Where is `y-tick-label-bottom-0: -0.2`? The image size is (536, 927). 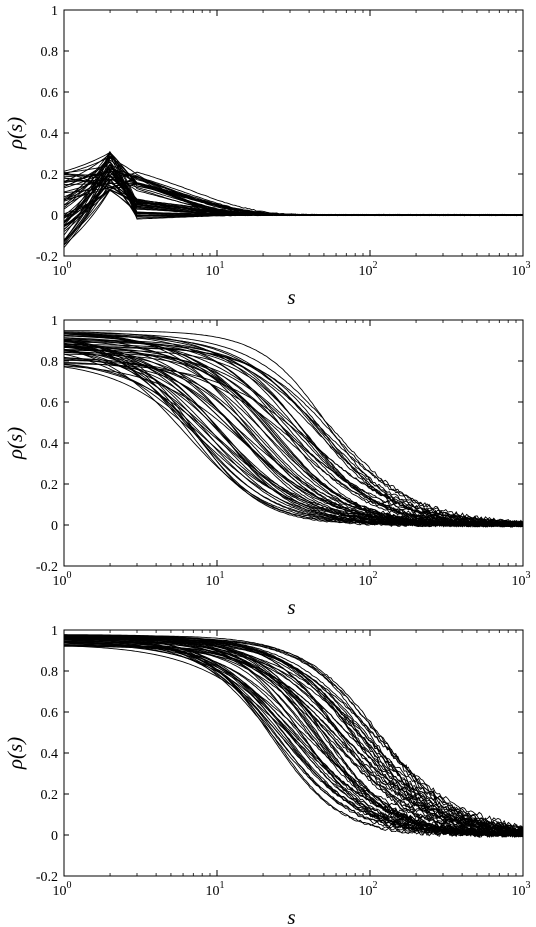 y-tick-label-bottom-0: -0.2 is located at coordinates (47, 877).